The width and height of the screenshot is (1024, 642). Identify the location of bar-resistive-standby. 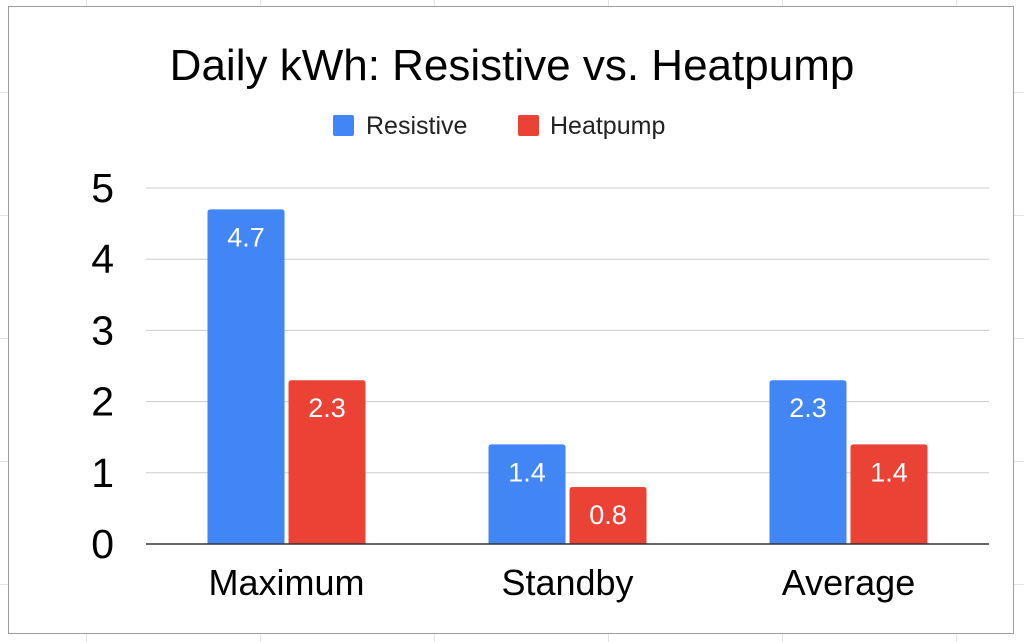
(527, 494).